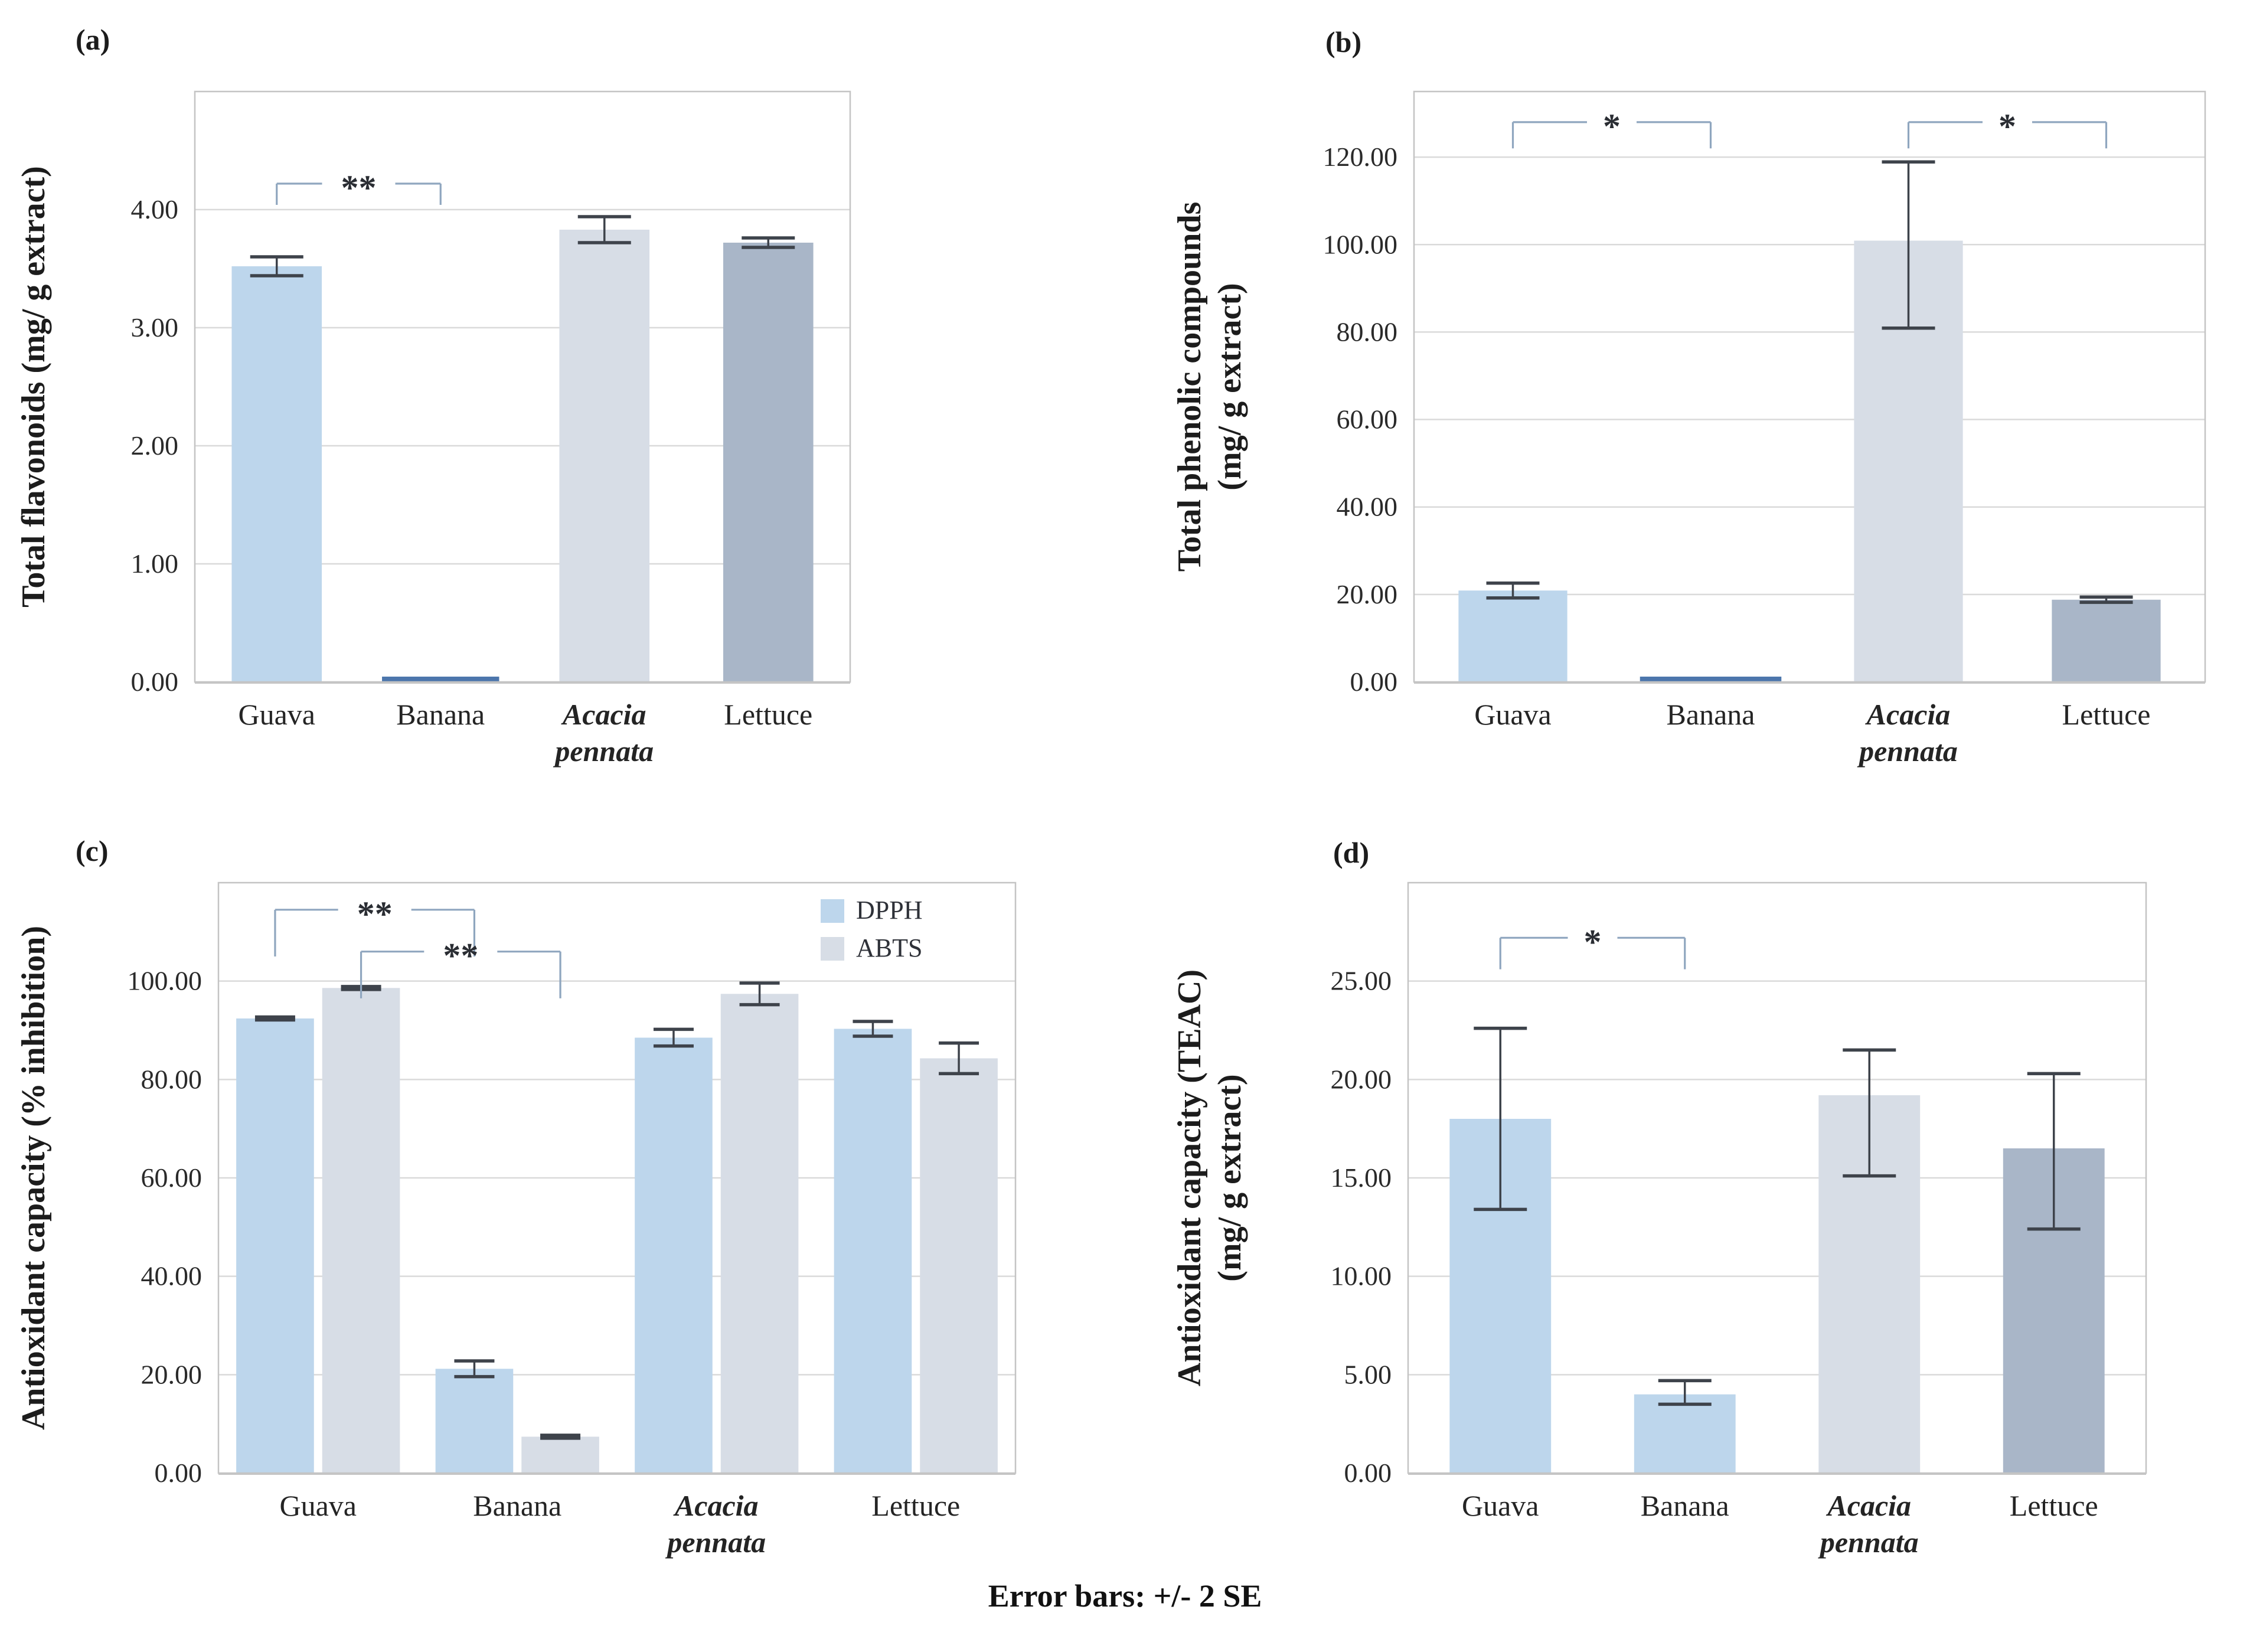  What do you see at coordinates (1189, 1177) in the screenshot?
I see `y-axis-title: Antioxidant capacity (TEAC)` at bounding box center [1189, 1177].